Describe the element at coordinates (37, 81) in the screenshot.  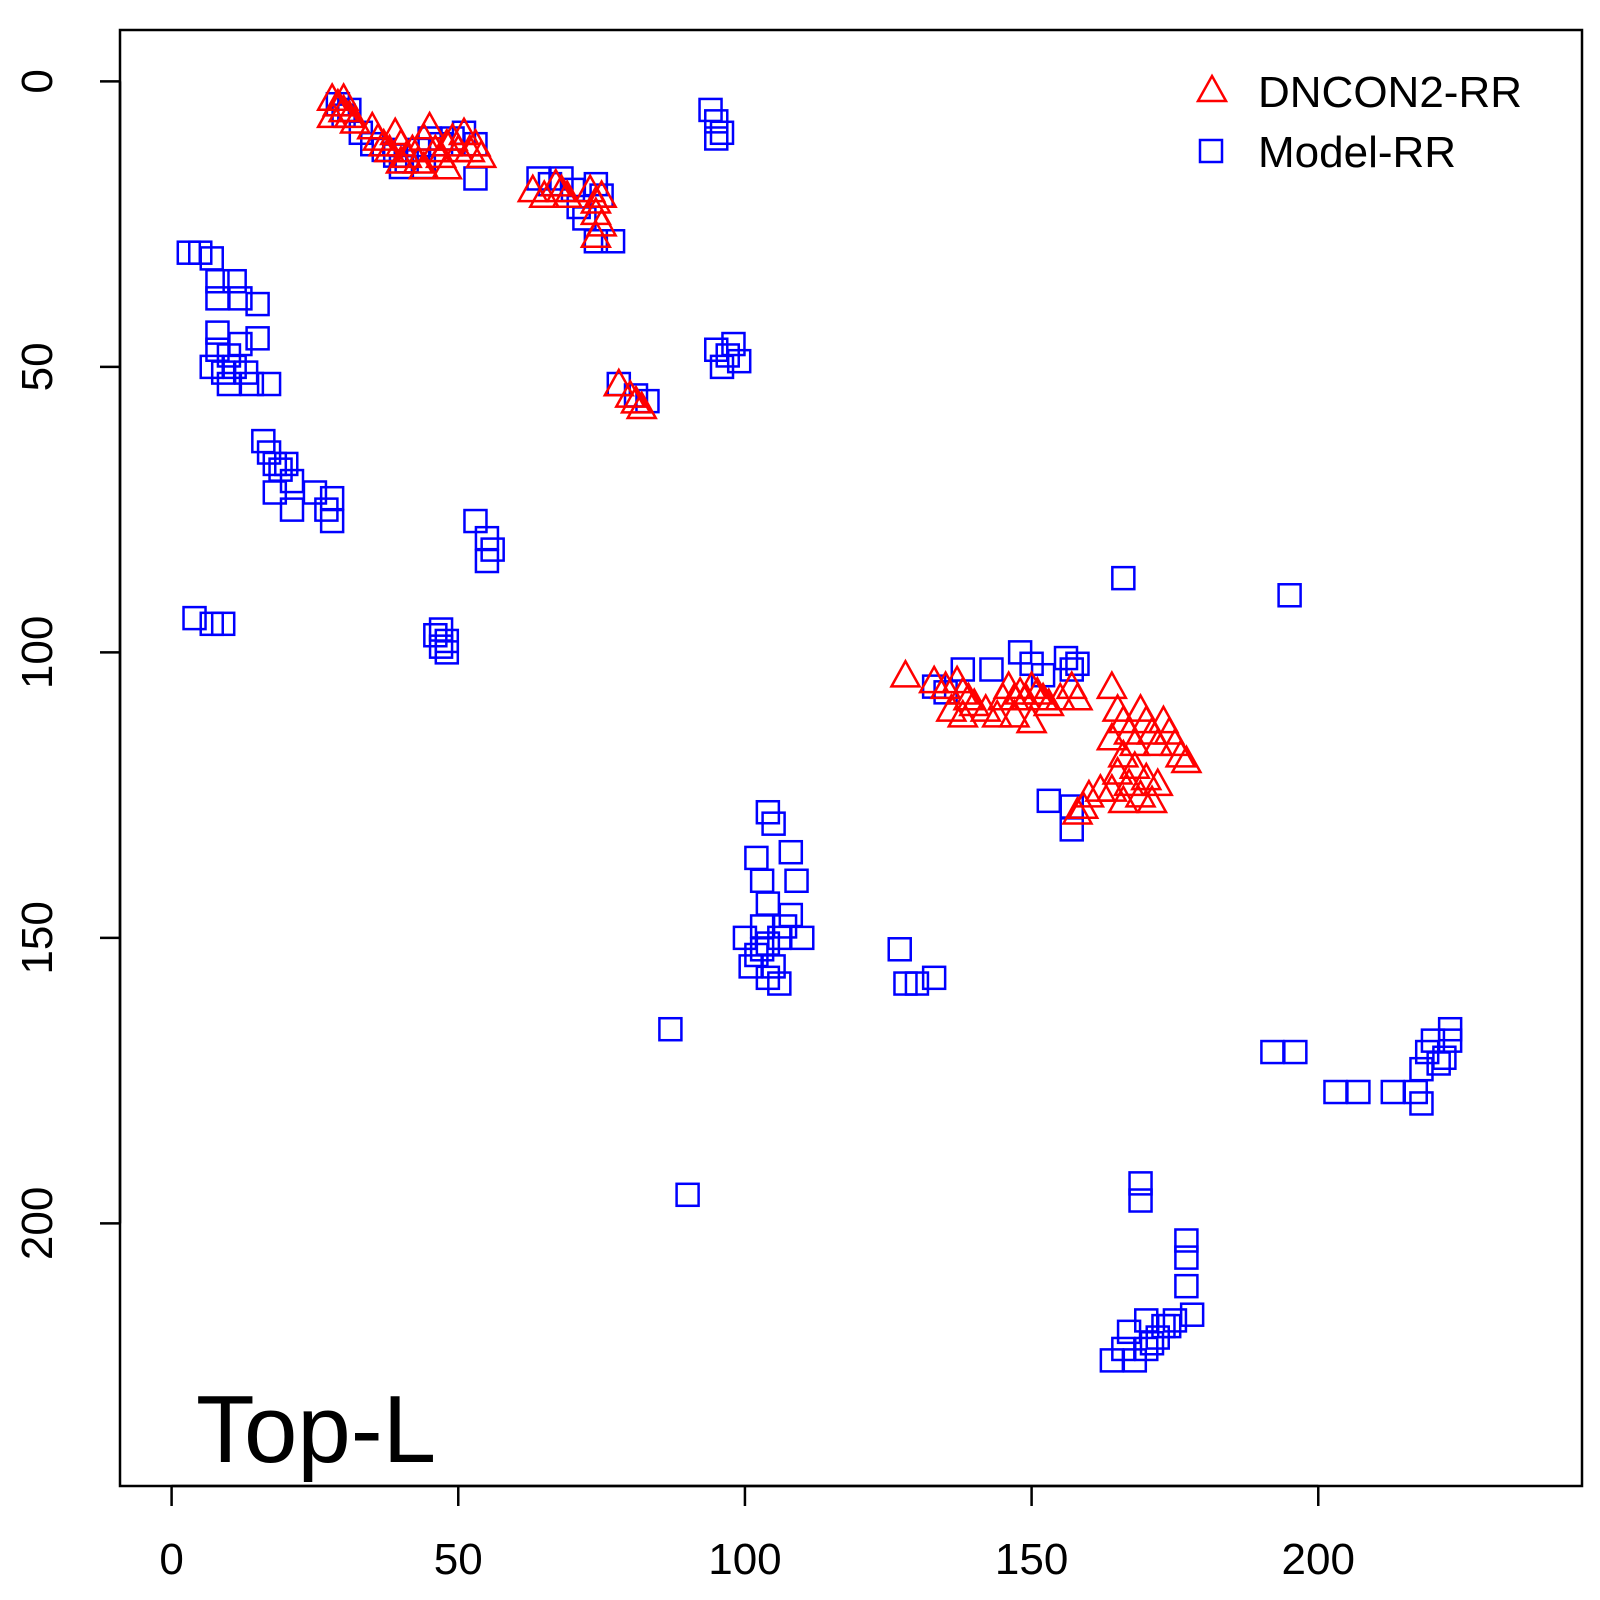
I see `y-tick-label: 0` at that location.